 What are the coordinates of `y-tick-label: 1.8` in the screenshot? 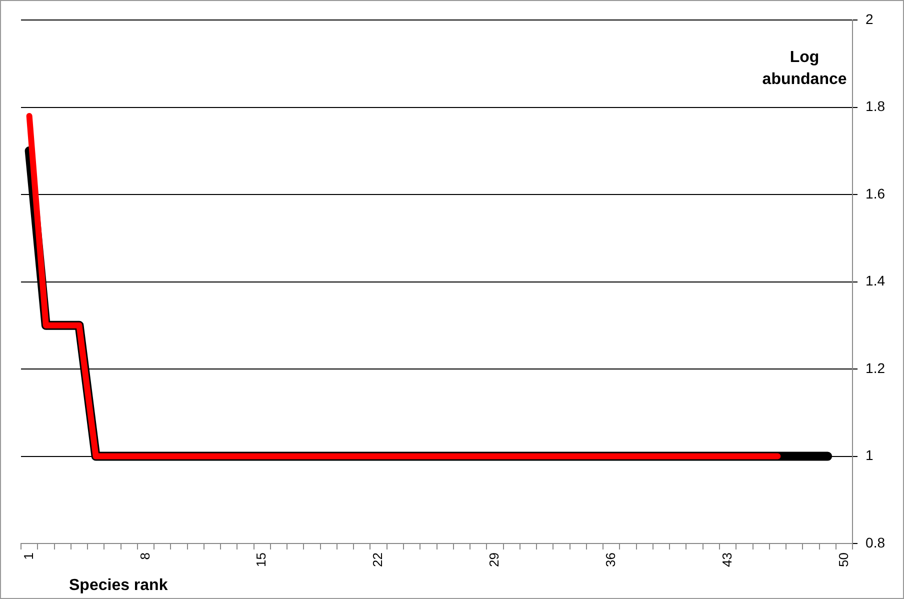 It's located at (876, 106).